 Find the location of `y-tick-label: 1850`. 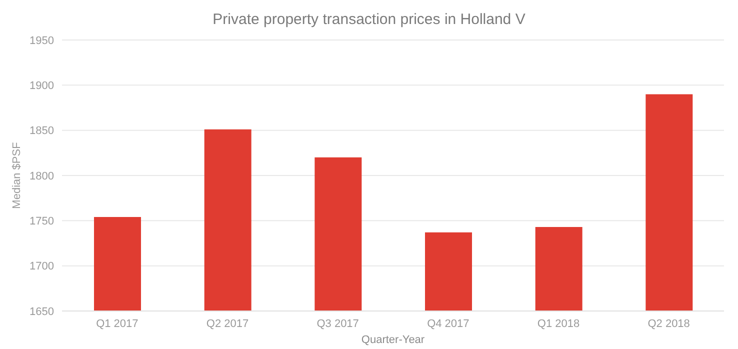

y-tick-label: 1850 is located at coordinates (42, 131).